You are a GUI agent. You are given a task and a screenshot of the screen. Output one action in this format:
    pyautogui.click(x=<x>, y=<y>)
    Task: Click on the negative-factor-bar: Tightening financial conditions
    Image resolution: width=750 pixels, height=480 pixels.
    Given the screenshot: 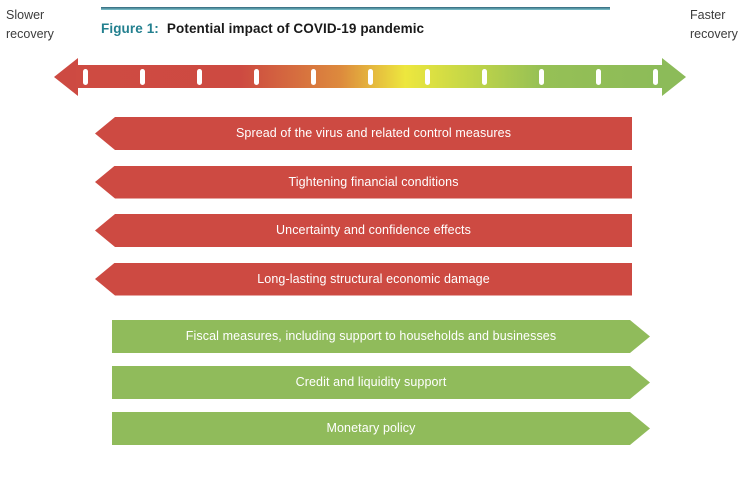 What is the action you would take?
    pyautogui.click(x=363, y=182)
    